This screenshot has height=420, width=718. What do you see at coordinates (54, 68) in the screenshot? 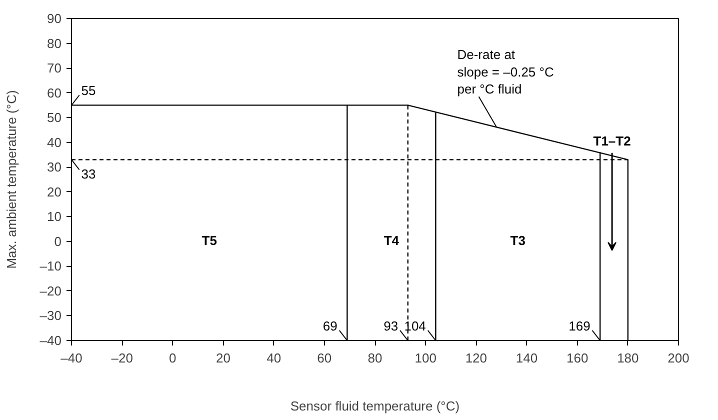
I see `y-tick-label: 70` at bounding box center [54, 68].